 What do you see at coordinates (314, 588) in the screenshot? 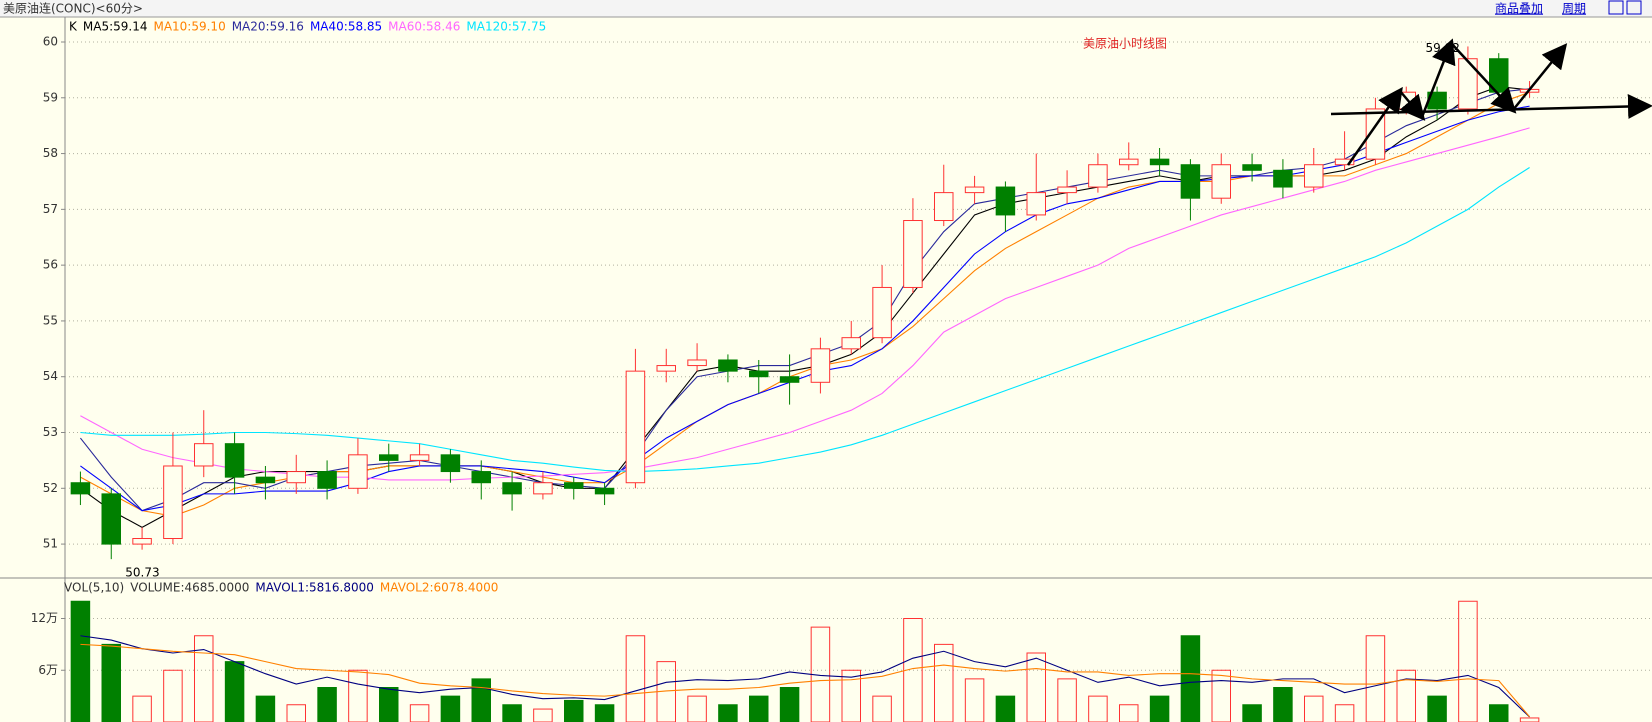
I see `legend-entry: MAVOL1:5816.8000` at bounding box center [314, 588].